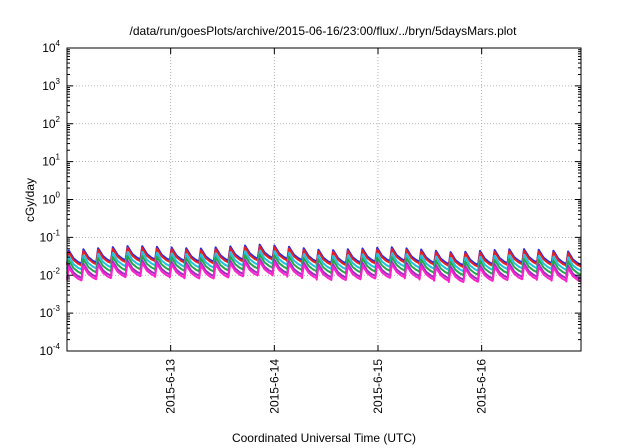 The image size is (640, 448). Describe the element at coordinates (274, 386) in the screenshot. I see `x-tick-label: 2015-6-14` at that location.